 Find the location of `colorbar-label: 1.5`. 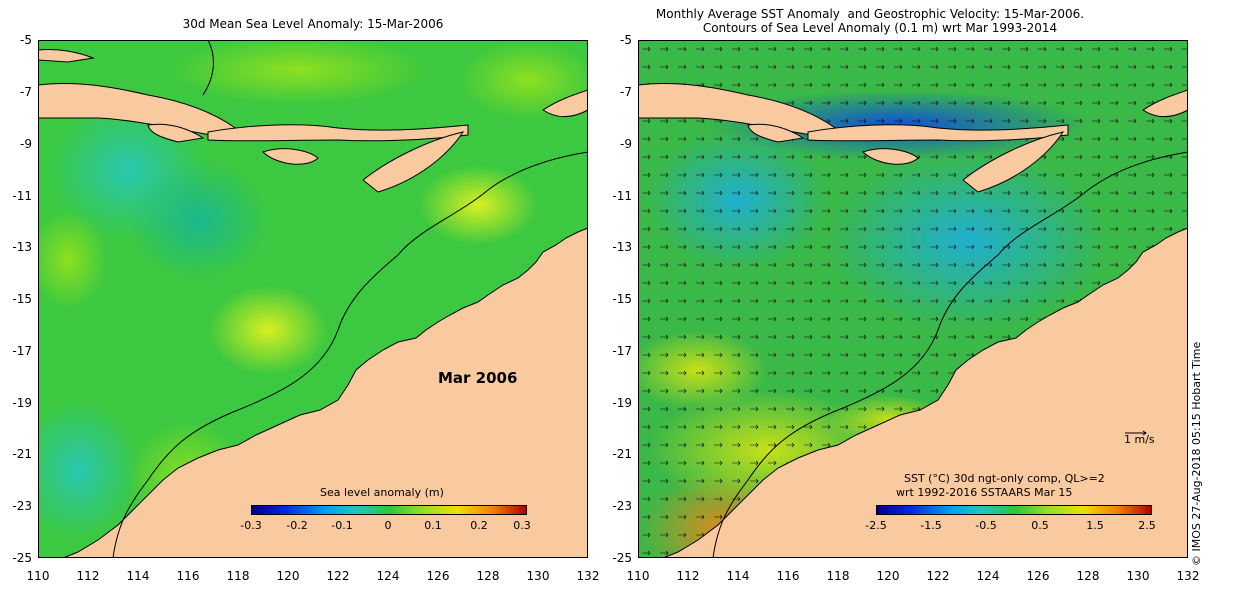

colorbar-label: 1.5 is located at coordinates (1095, 525).